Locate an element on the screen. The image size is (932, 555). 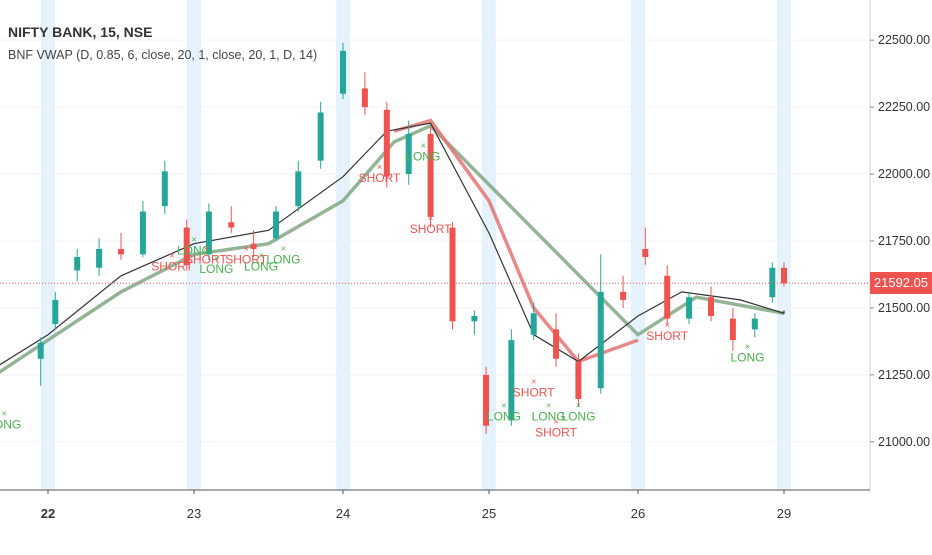
x-tick-label: 26 is located at coordinates (638, 513).